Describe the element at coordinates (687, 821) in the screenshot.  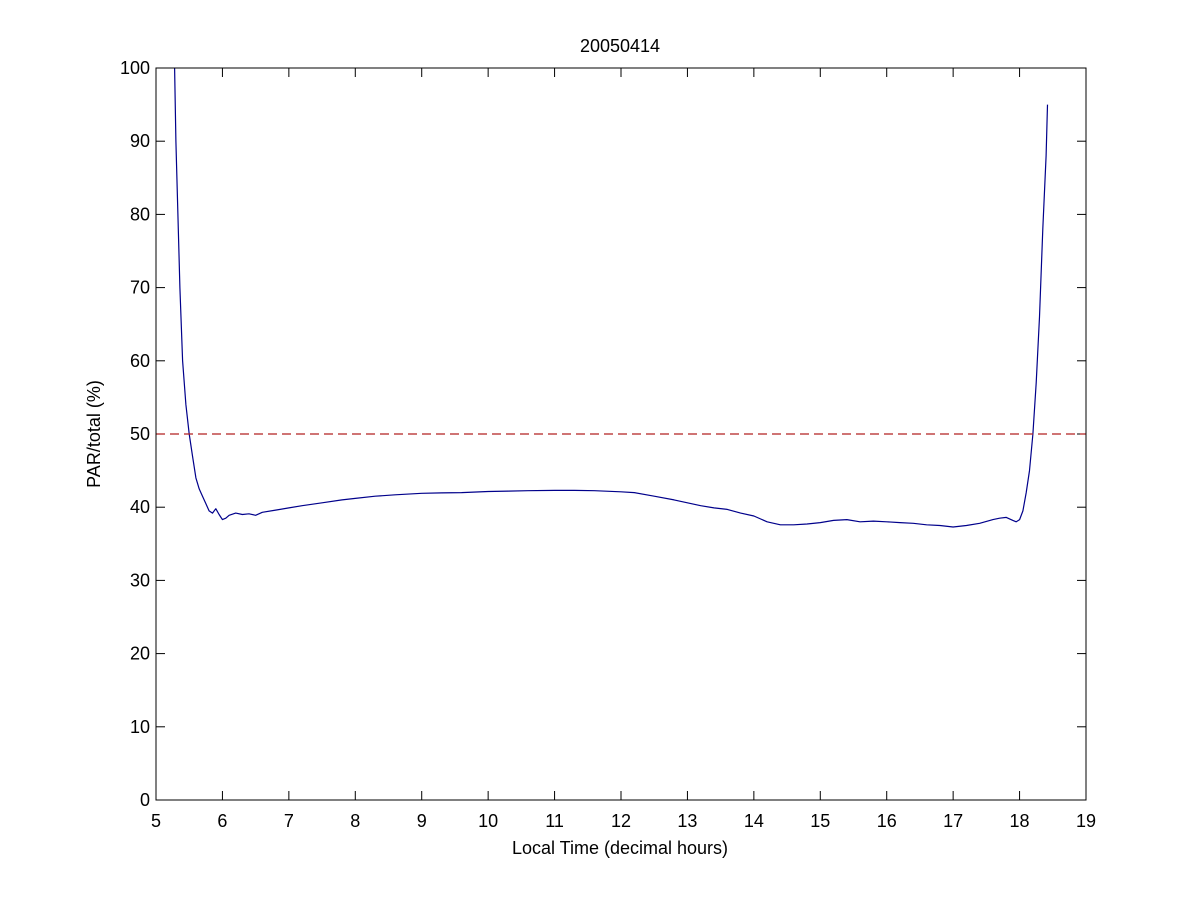
I see `x-tick-label: 13` at that location.